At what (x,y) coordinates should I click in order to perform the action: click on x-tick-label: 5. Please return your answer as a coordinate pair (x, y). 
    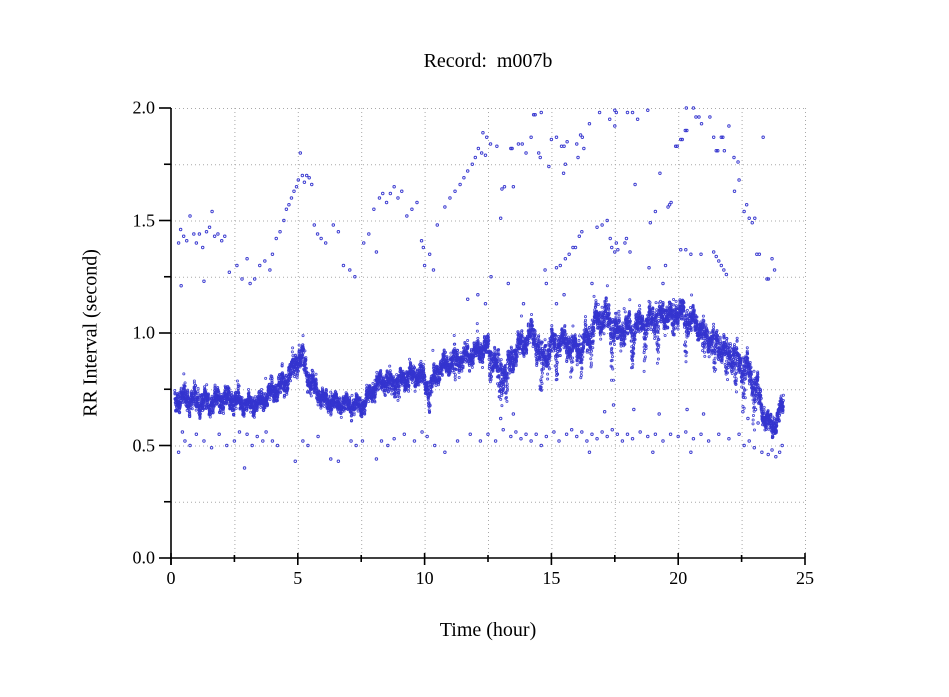
    Looking at the image, I should click on (298, 578).